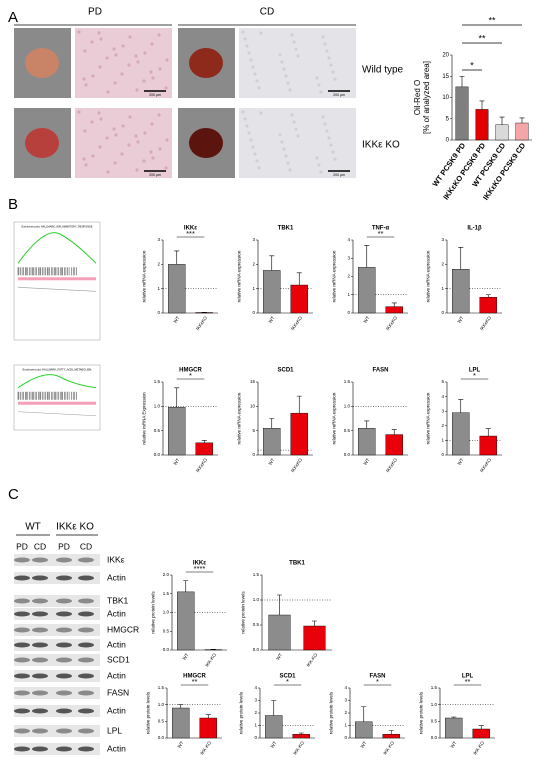 Image resolution: width=550 pixels, height=761 pixels. I want to click on y-tick-label: 5, so click(253, 430).